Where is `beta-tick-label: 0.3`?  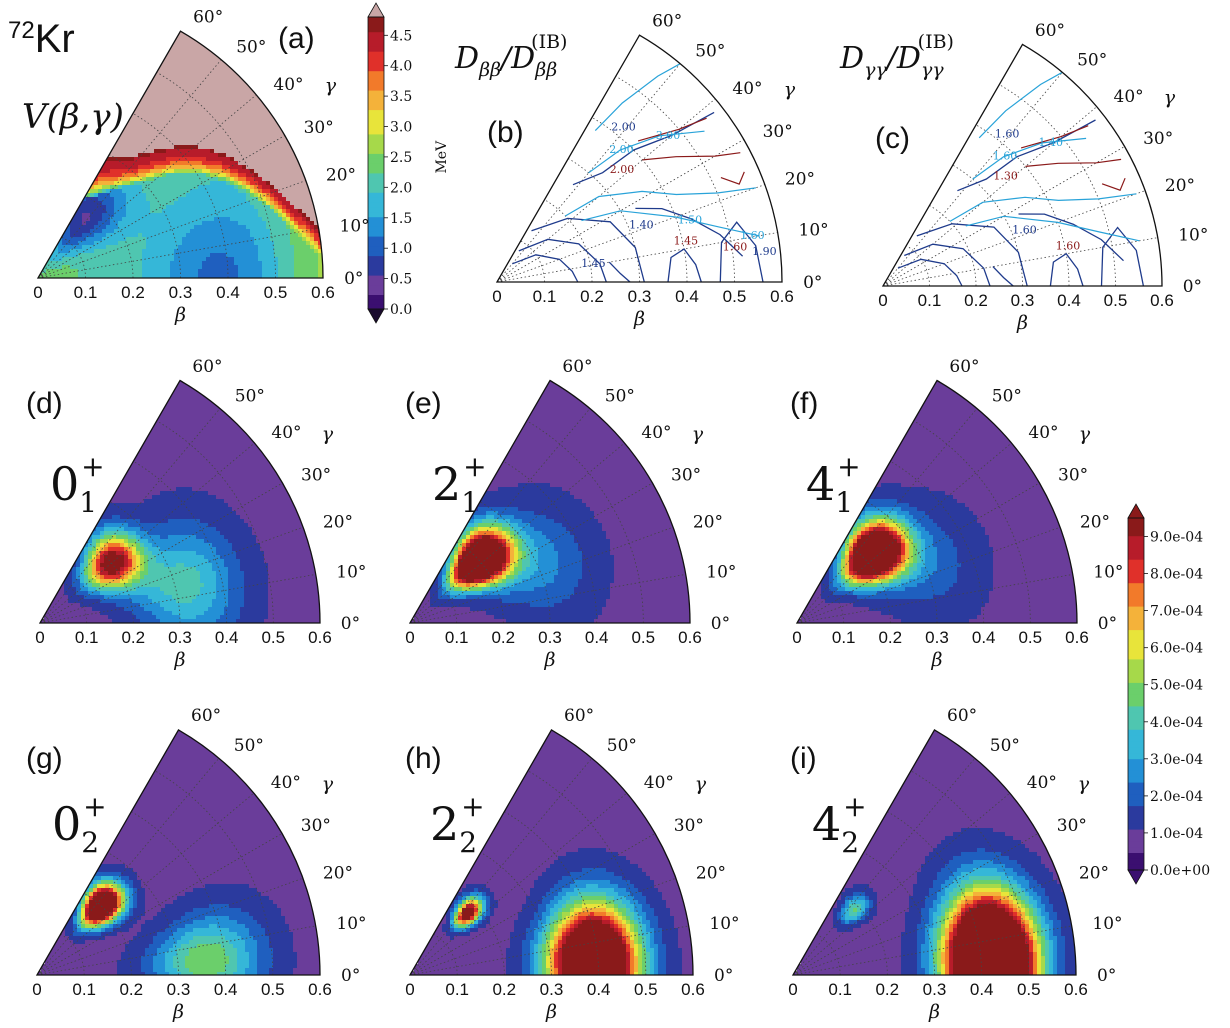 beta-tick-label: 0.3 is located at coordinates (640, 296).